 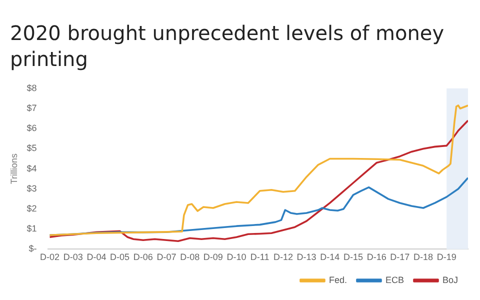 I want to click on x-tick-label: D-16, so click(x=376, y=257).